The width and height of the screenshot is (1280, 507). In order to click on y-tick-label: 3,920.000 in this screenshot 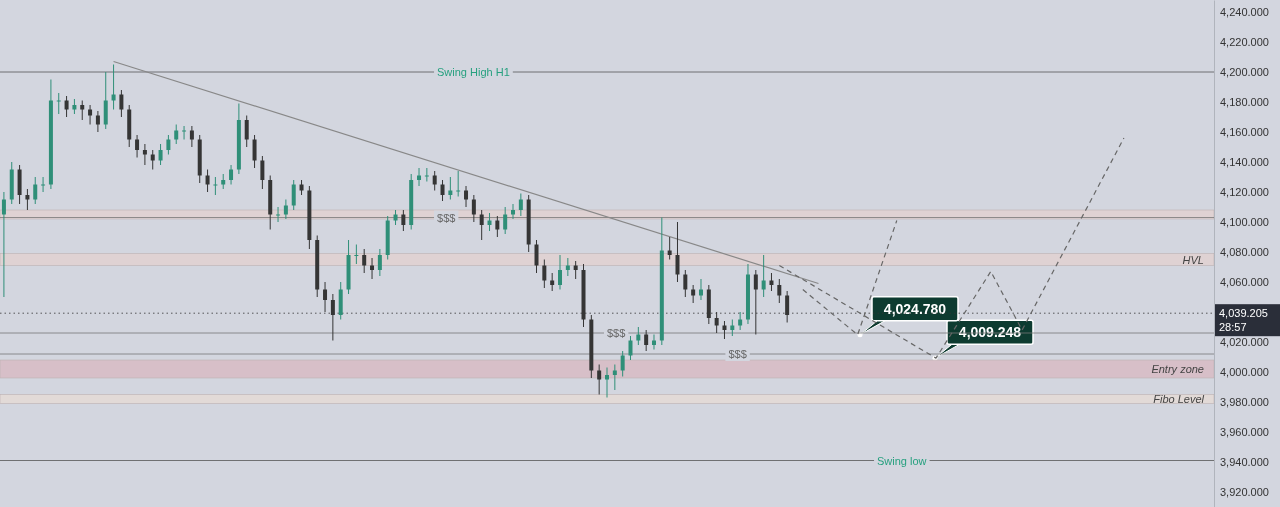, I will do `click(1244, 492)`.